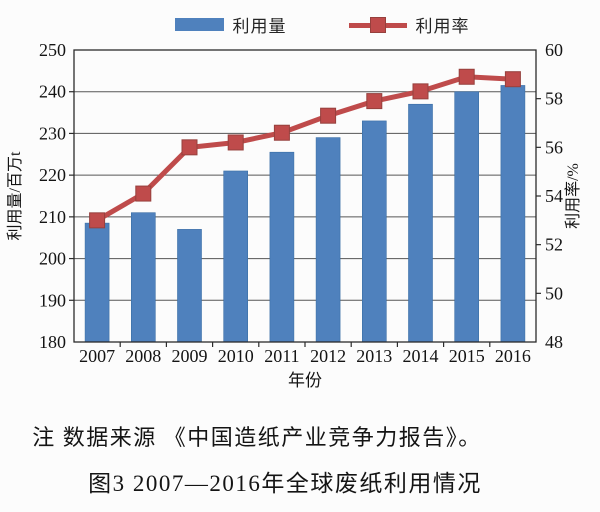 Image resolution: width=600 pixels, height=512 pixels. Describe the element at coordinates (52, 175) in the screenshot. I see `y-left-tick-label: 220` at that location.